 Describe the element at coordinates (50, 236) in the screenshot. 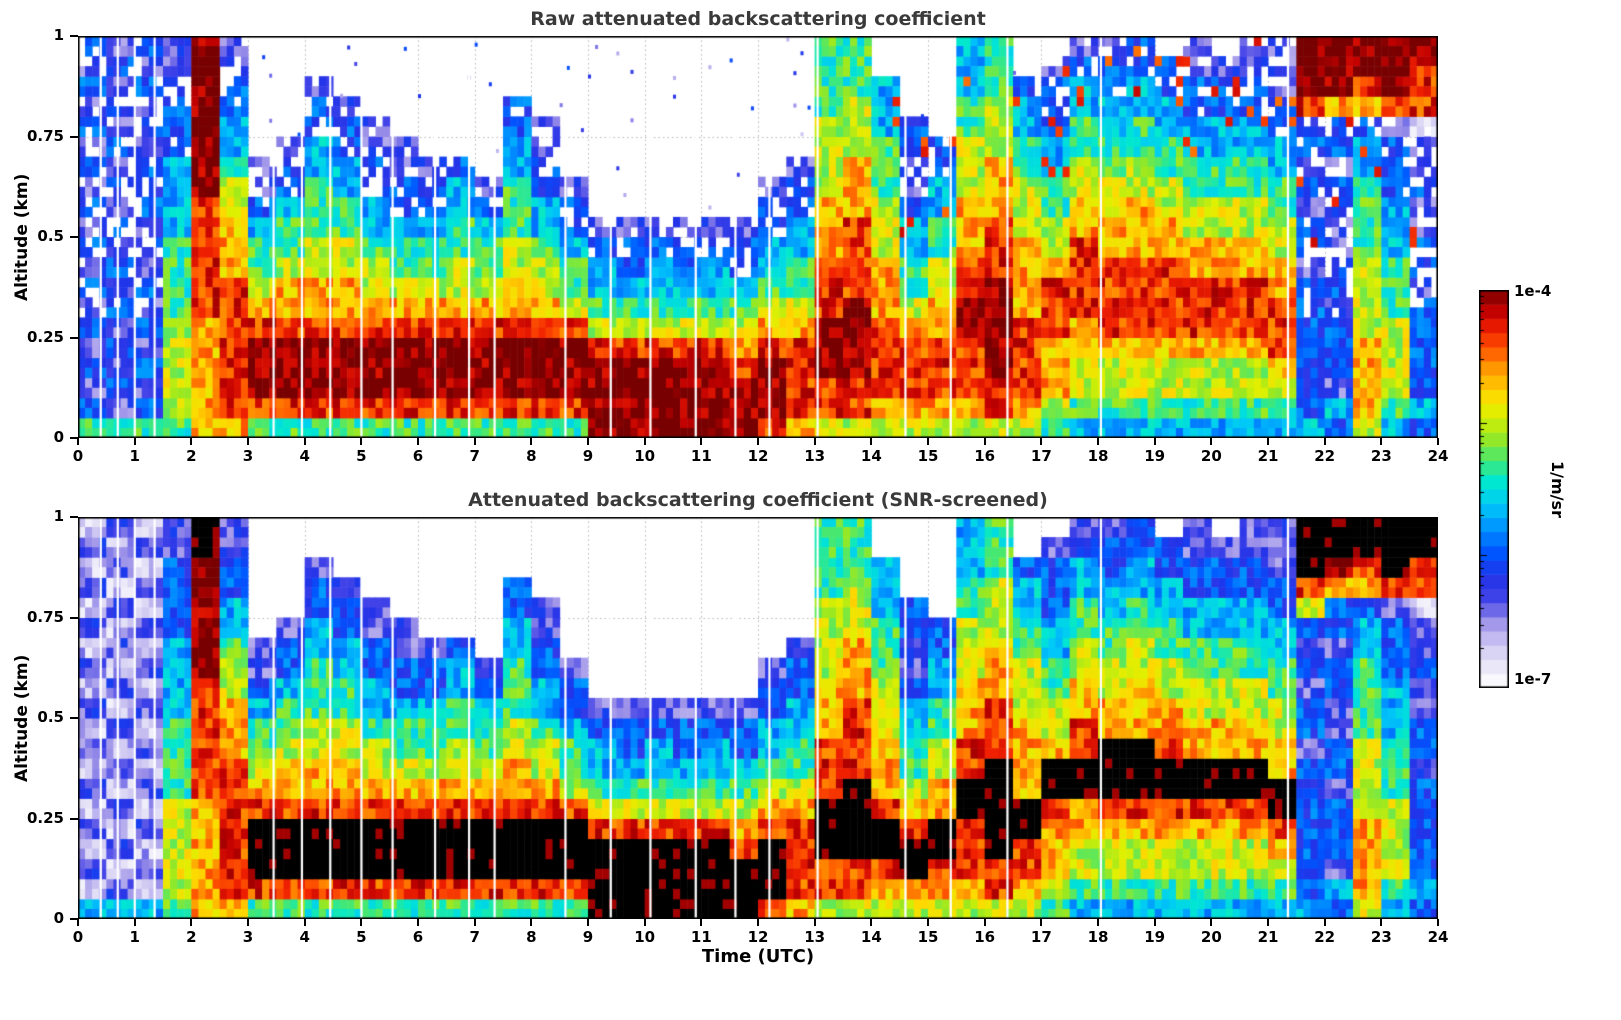

I see `y-tick-label: 0.5` at that location.